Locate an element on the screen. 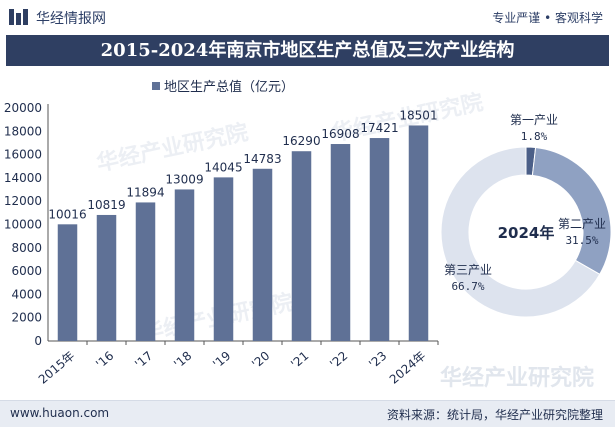 The width and height of the screenshot is (615, 427). y-tick-label: 8000 is located at coordinates (26, 248).